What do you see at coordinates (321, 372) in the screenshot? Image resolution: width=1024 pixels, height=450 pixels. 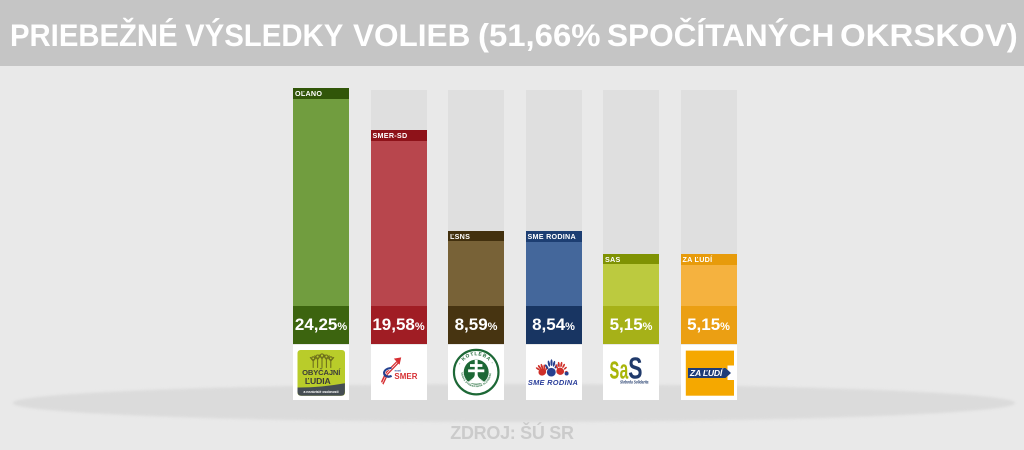 I see `svg-text: OBYČAJNÍ` at bounding box center [321, 372].